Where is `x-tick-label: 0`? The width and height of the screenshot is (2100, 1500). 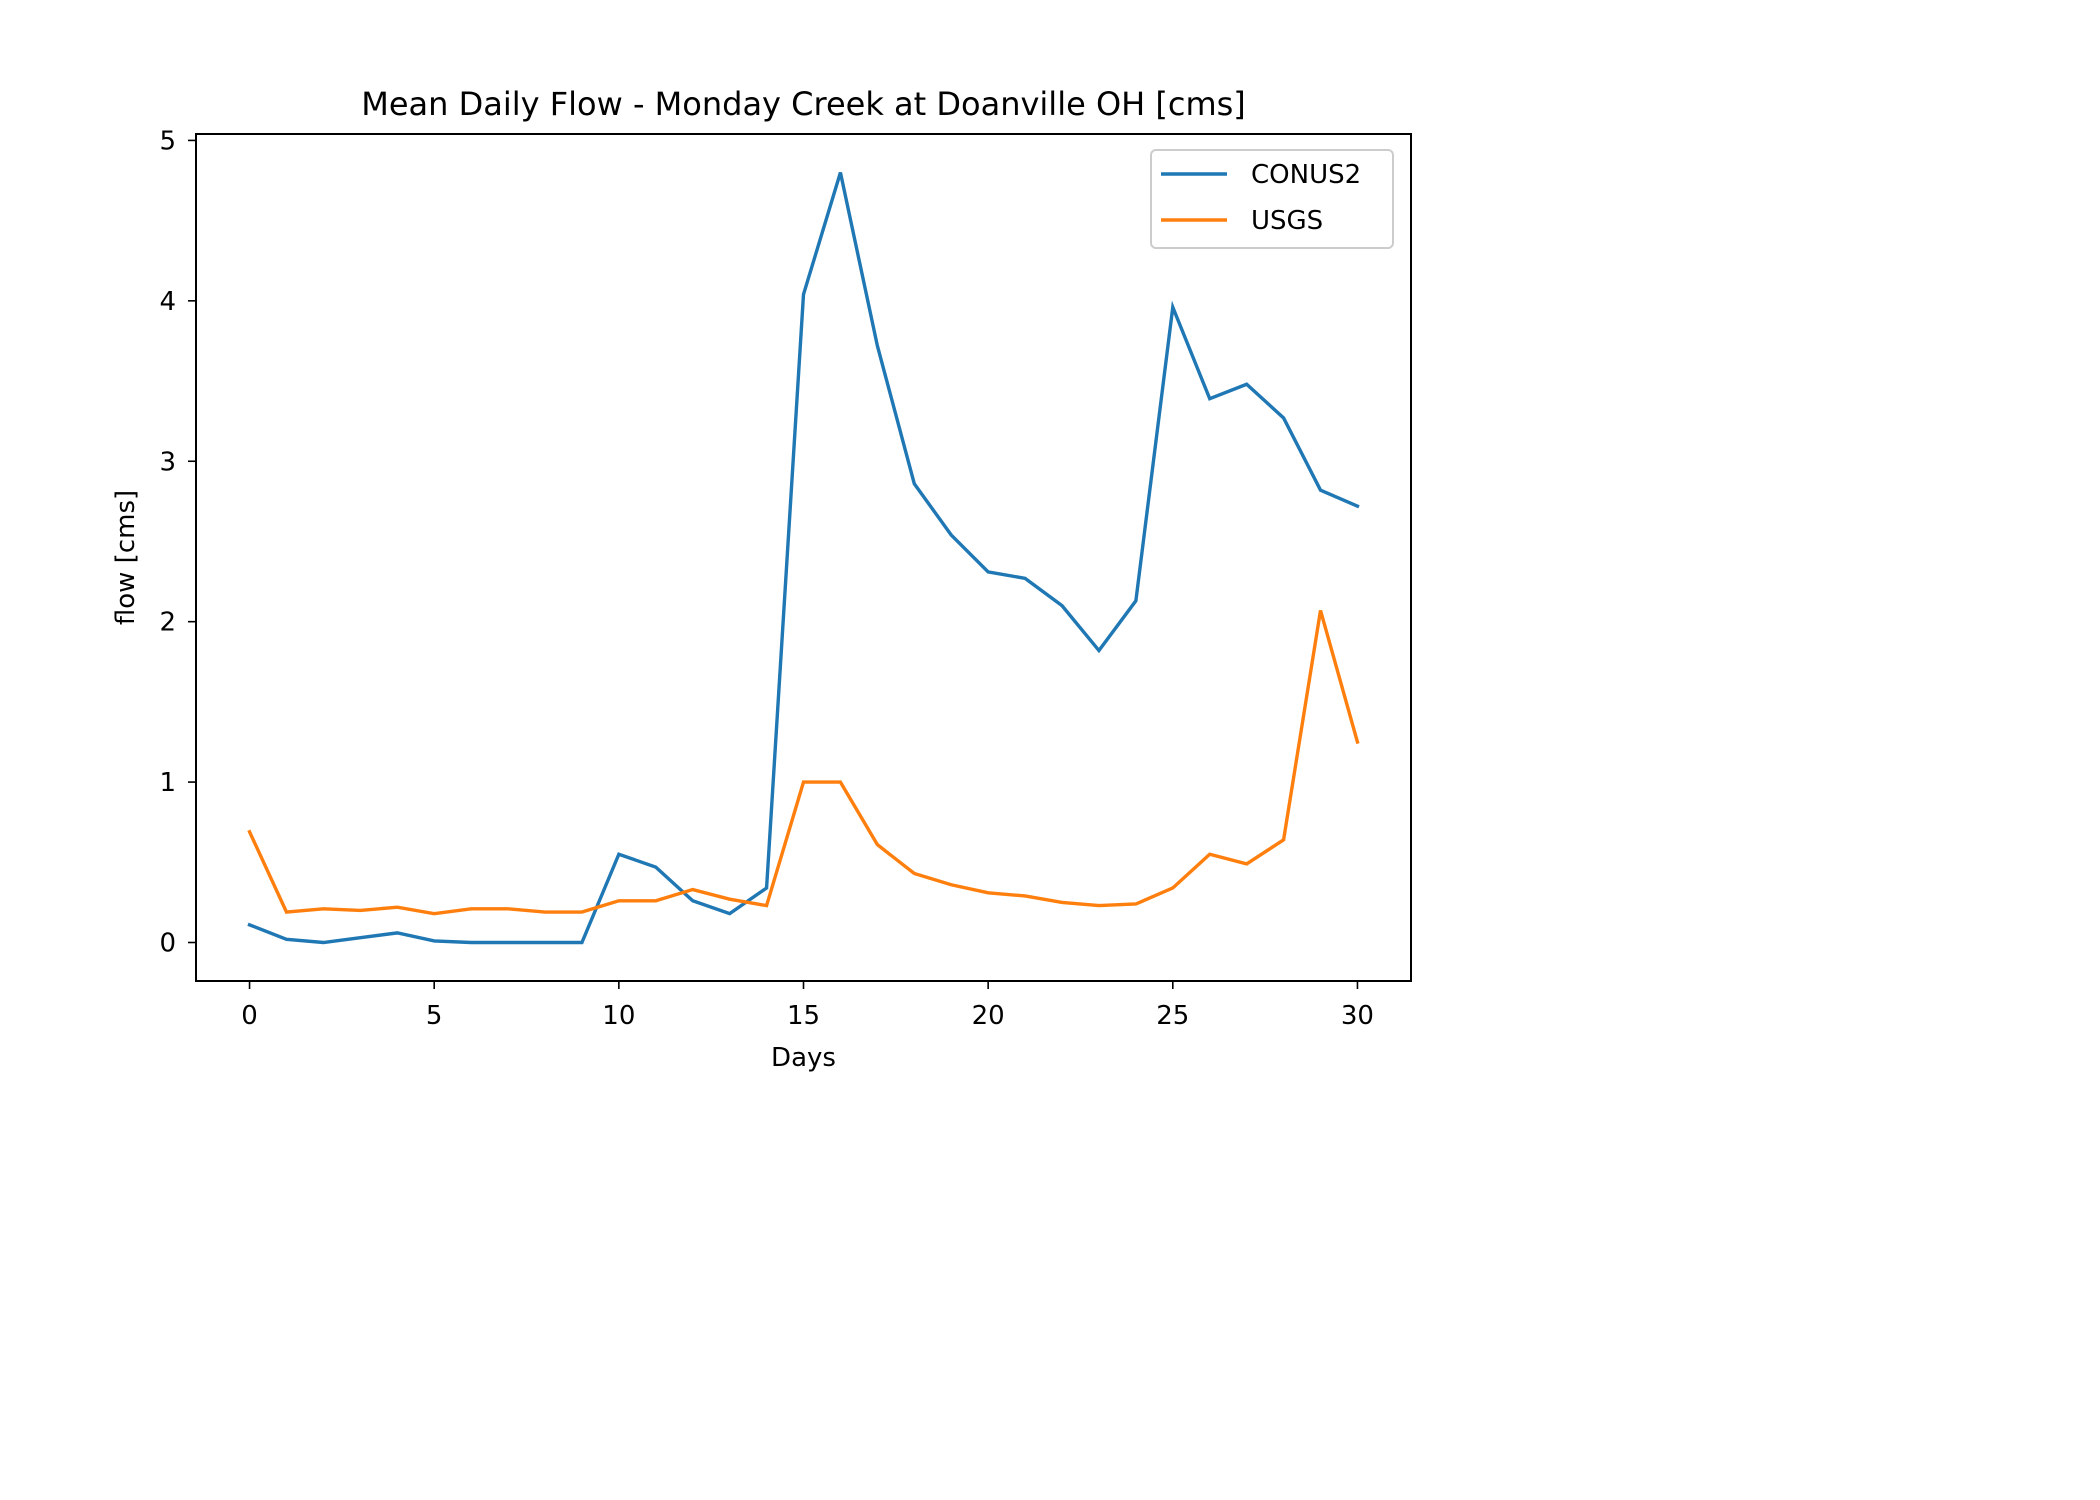 x-tick-label: 0 is located at coordinates (249, 1016).